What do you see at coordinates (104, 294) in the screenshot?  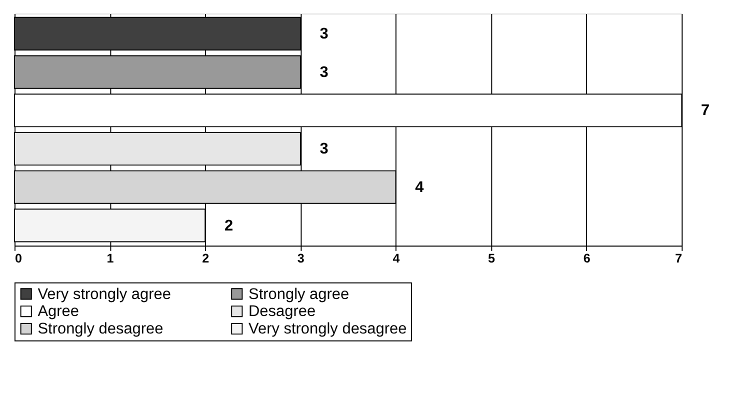 I see `legend-label: Very strongly agree` at bounding box center [104, 294].